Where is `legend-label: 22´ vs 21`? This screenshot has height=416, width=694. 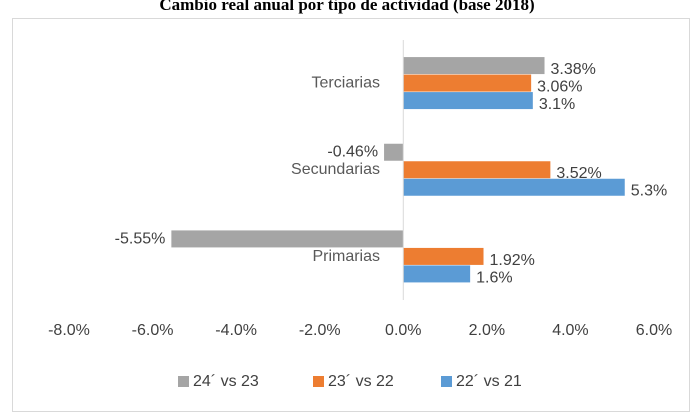 legend-label: 22´ vs 21 is located at coordinates (489, 381).